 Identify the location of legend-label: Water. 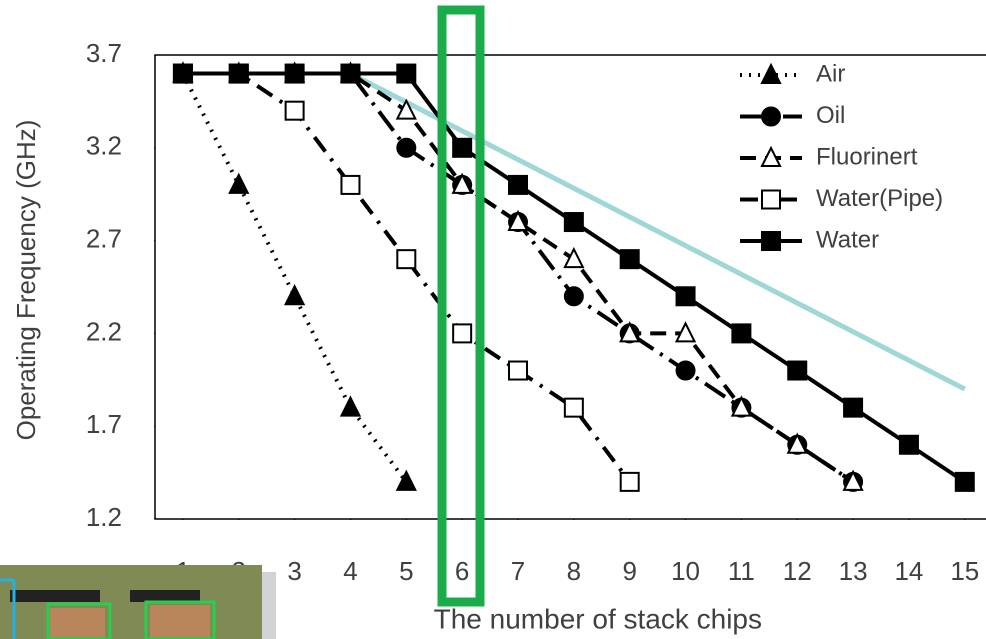
(847, 239).